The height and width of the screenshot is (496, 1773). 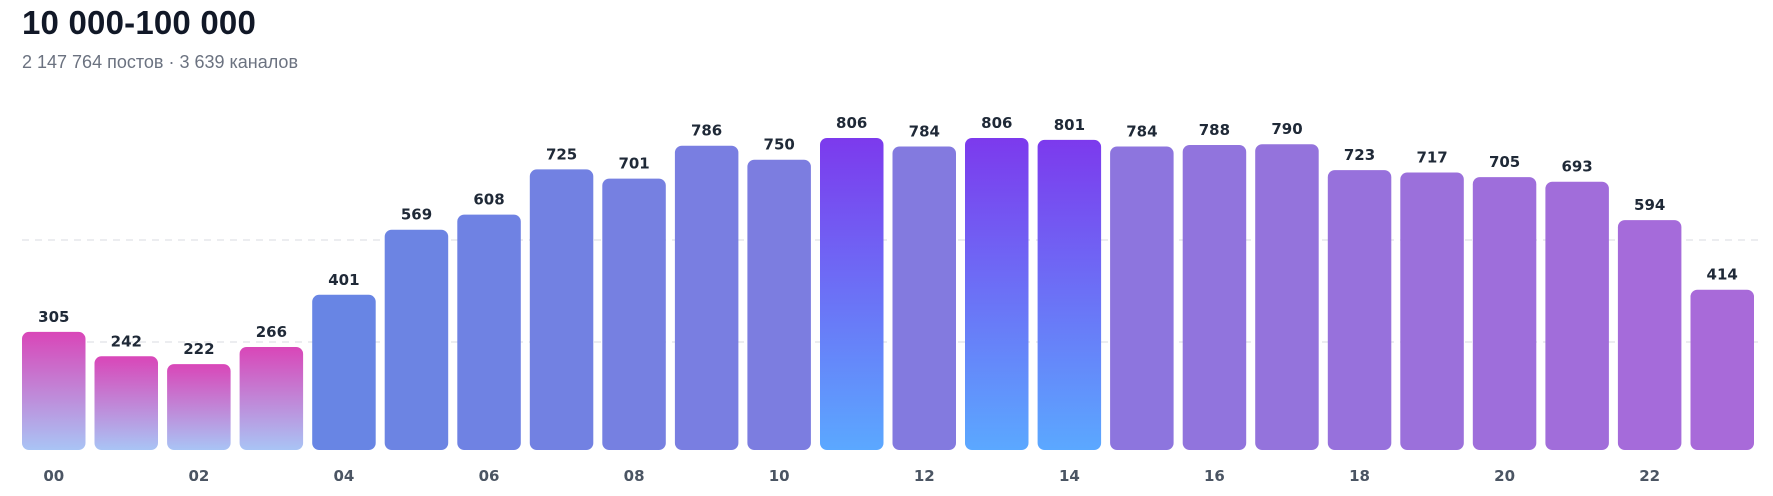 I want to click on x-tick-label: 14, so click(x=1069, y=476).